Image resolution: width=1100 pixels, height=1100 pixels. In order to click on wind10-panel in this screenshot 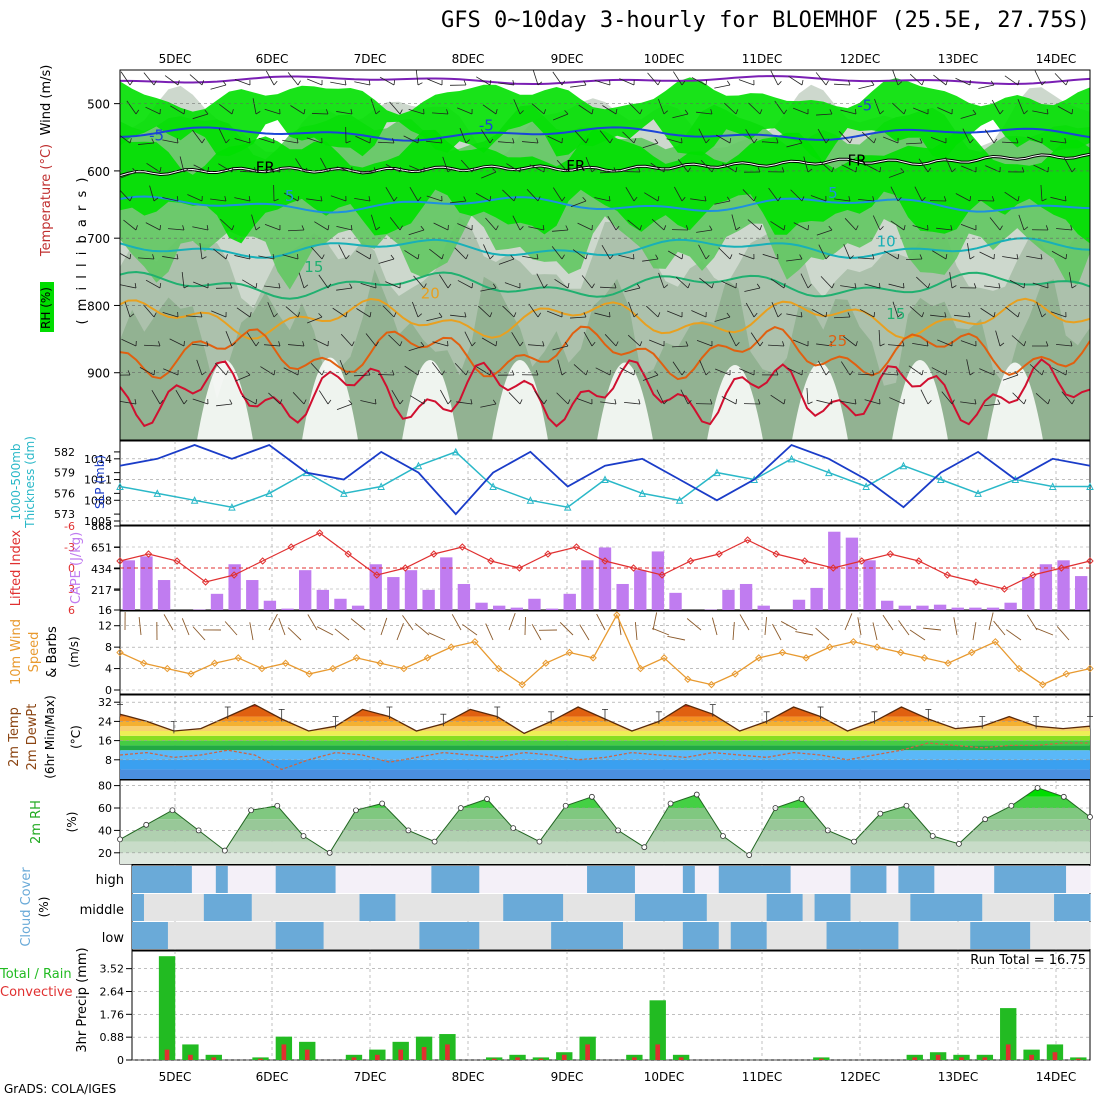, I will do `click(605, 652)`.